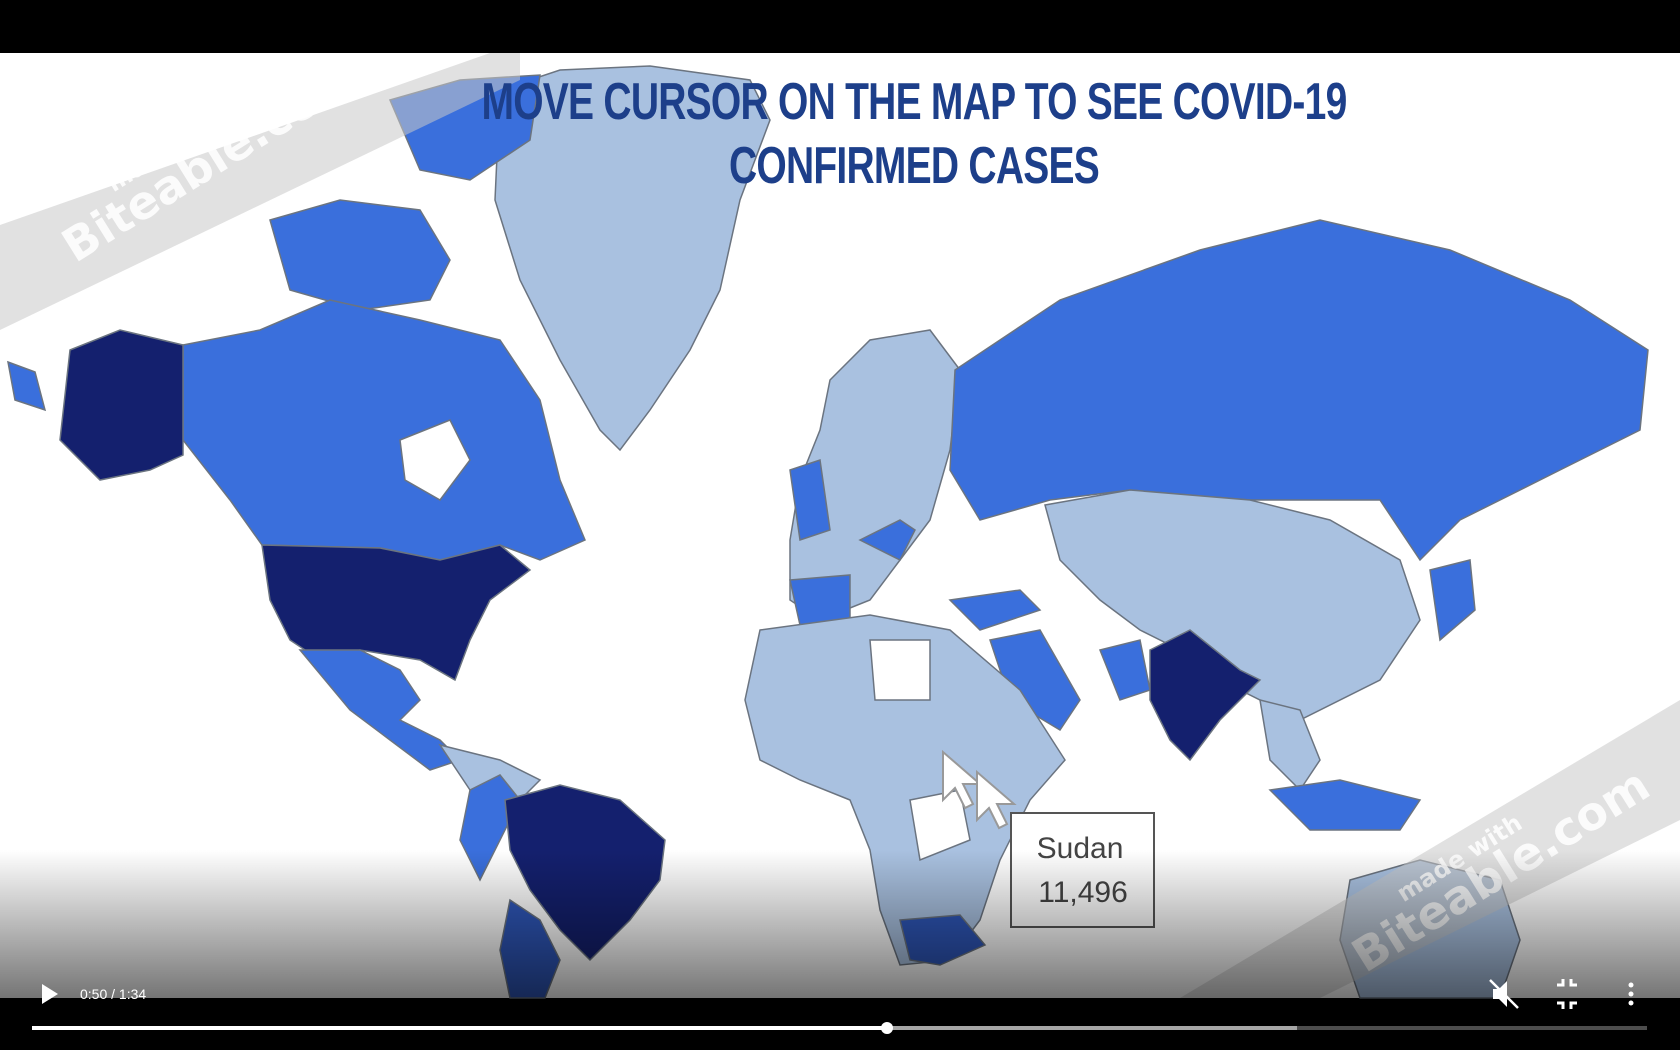 This screenshot has width=1680, height=1050. I want to click on central-america, so click(490, 772).